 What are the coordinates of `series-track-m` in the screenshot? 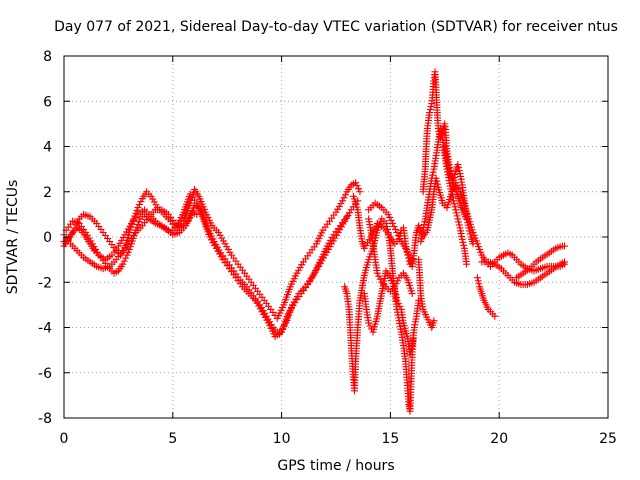 It's located at (540, 262).